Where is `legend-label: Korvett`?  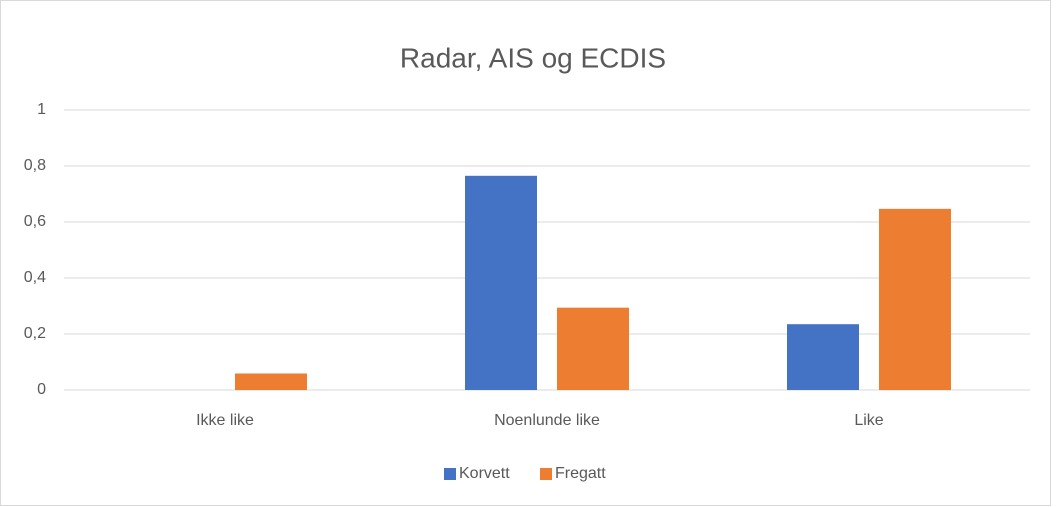 legend-label: Korvett is located at coordinates (484, 473).